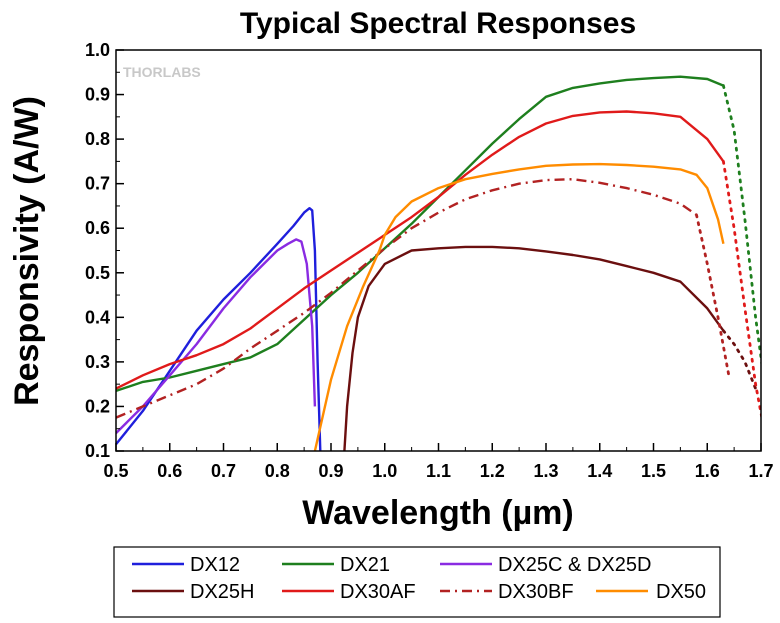 The width and height of the screenshot is (780, 623). I want to click on series-line-dx21-extrapolated, so click(741, 226).